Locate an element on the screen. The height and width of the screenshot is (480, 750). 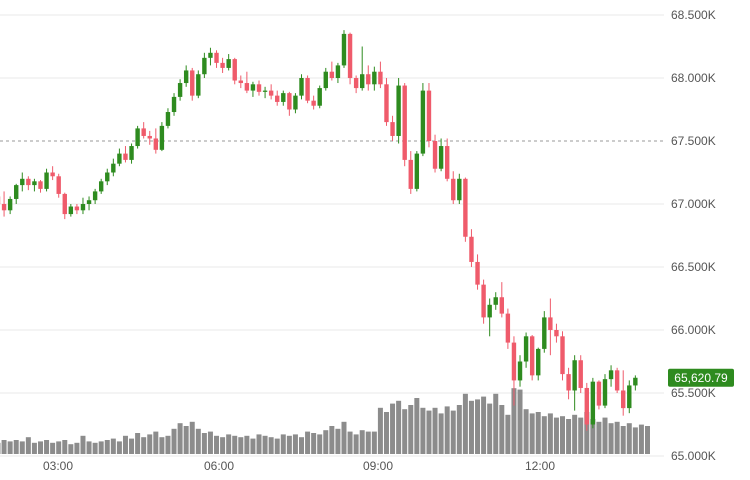
y-tick-label: 67.000K is located at coordinates (693, 204).